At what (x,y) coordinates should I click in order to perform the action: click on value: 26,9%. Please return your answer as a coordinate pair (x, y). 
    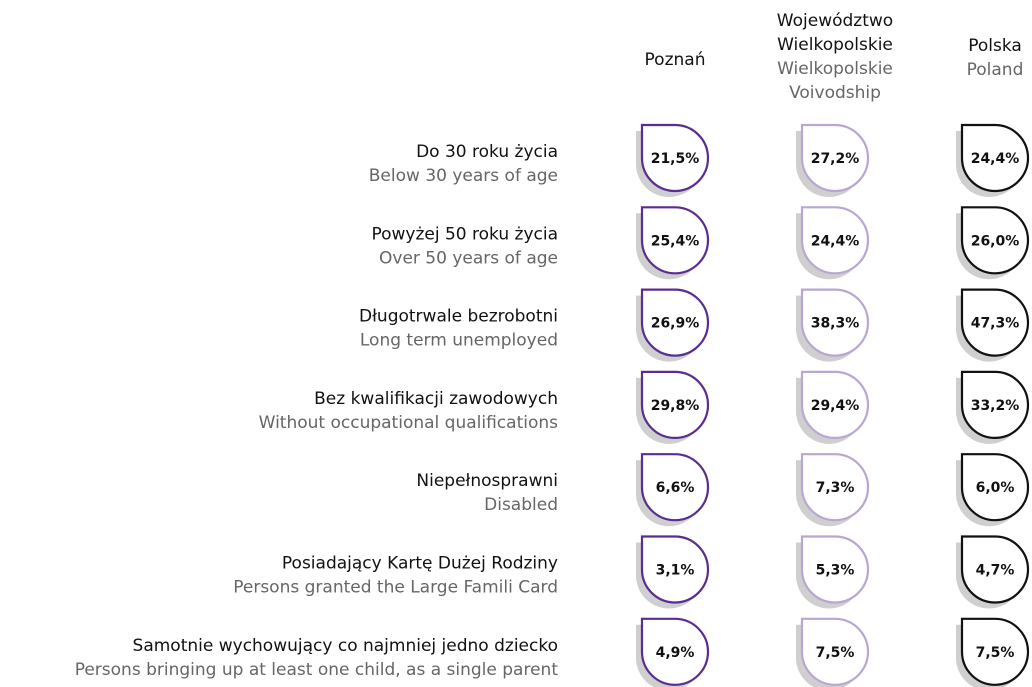
    Looking at the image, I should click on (675, 324).